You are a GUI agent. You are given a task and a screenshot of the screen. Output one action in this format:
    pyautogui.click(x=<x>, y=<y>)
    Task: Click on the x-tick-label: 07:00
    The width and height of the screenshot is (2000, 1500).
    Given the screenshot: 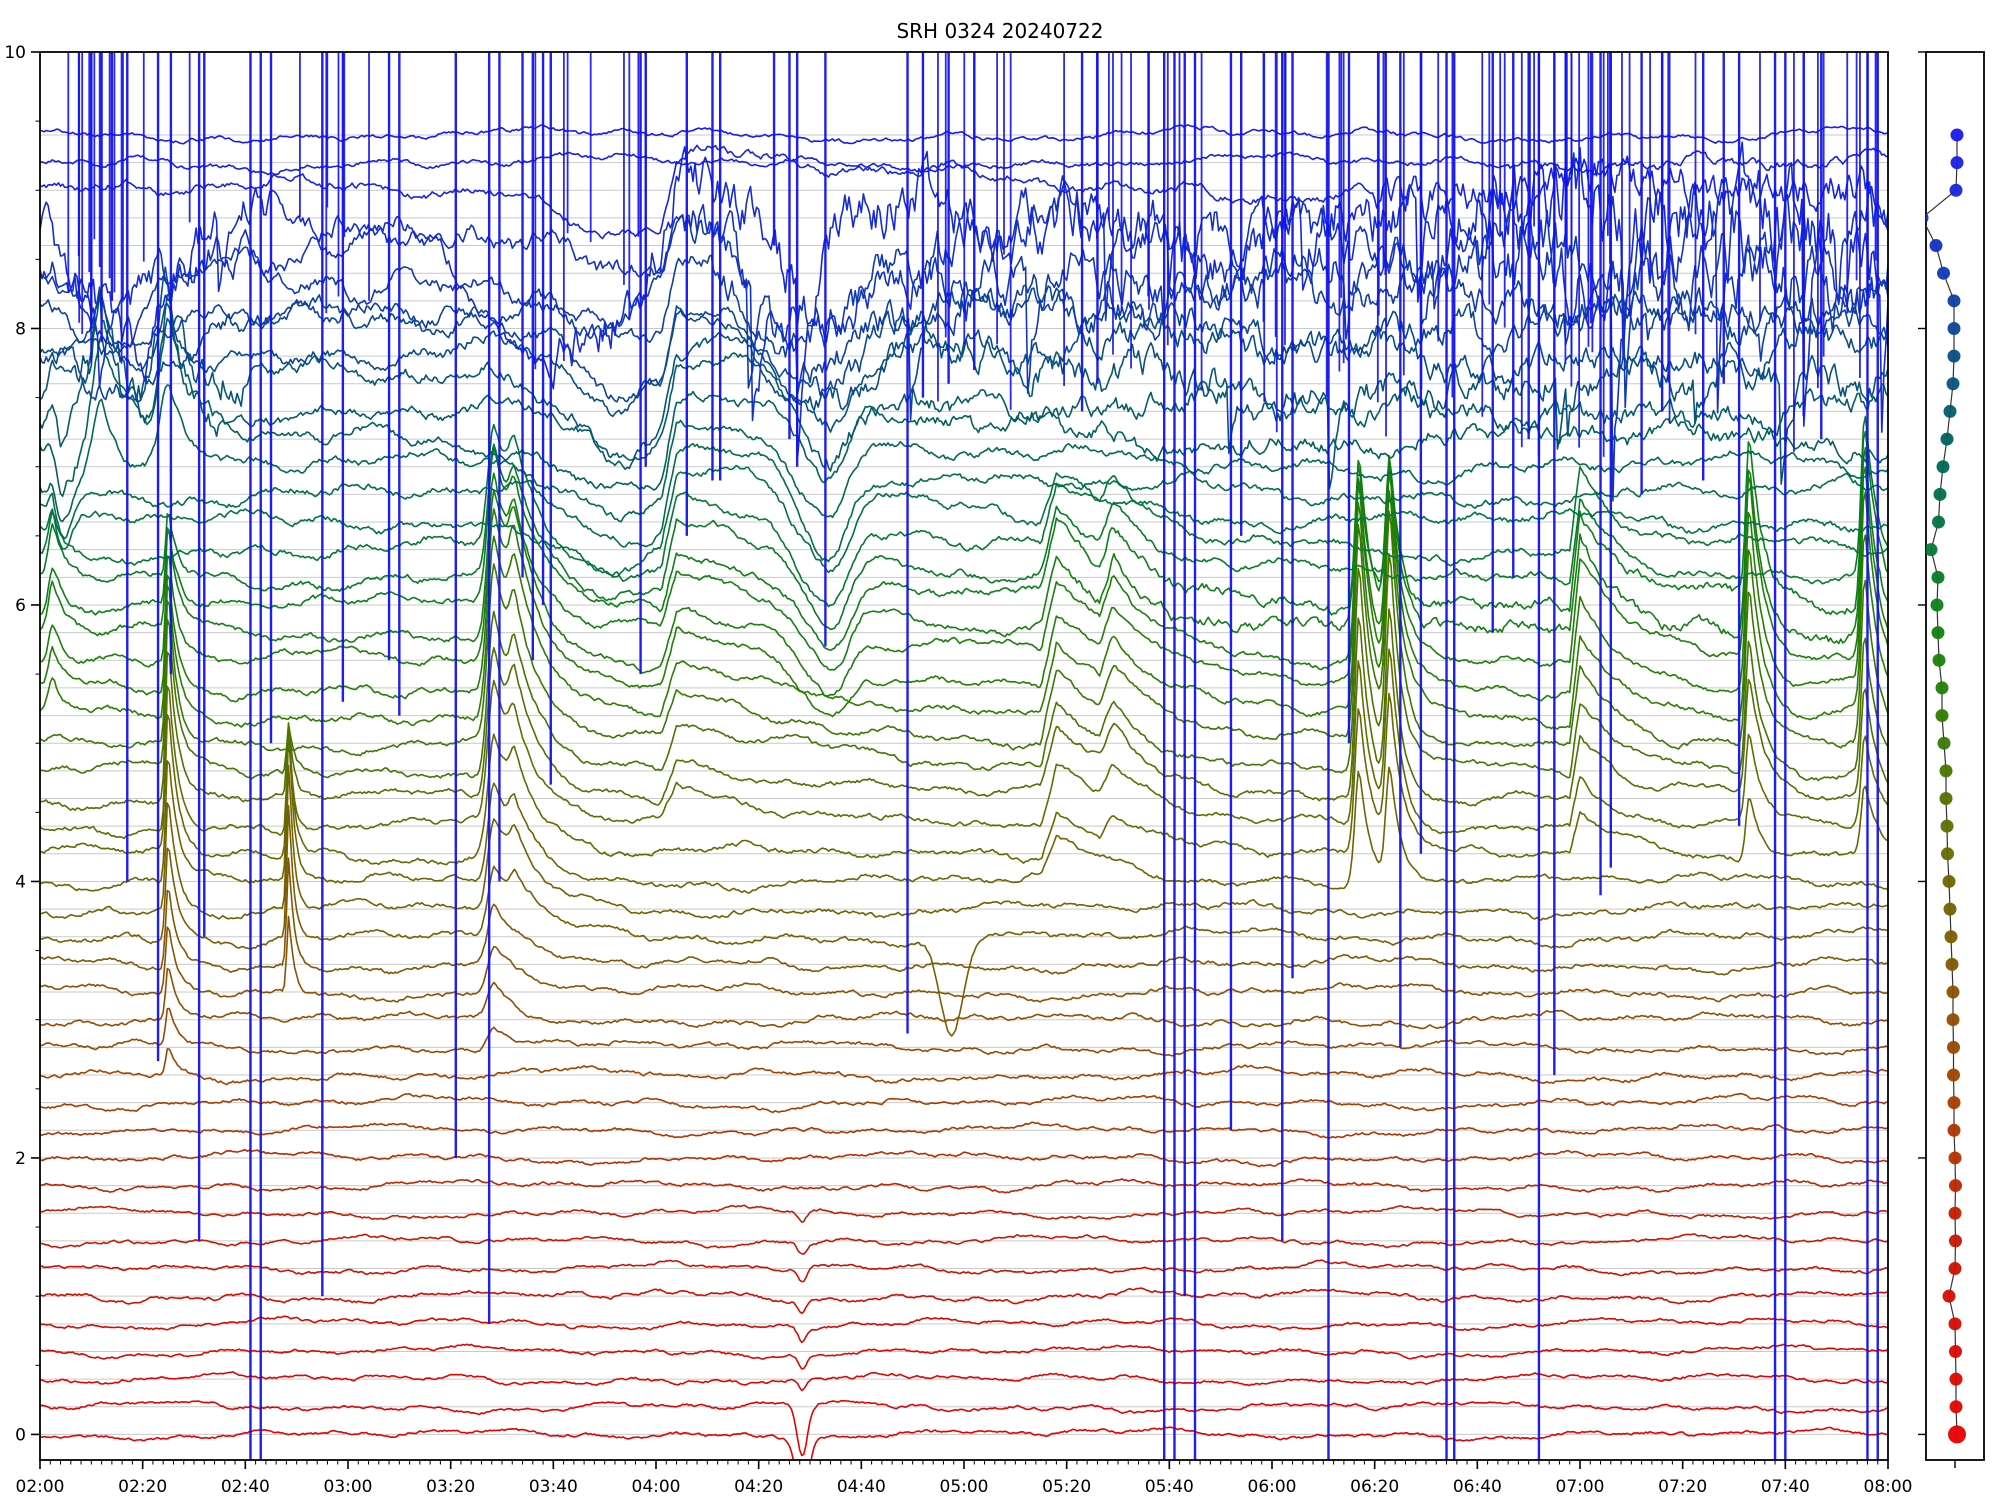 What is the action you would take?
    pyautogui.click(x=1580, y=1487)
    